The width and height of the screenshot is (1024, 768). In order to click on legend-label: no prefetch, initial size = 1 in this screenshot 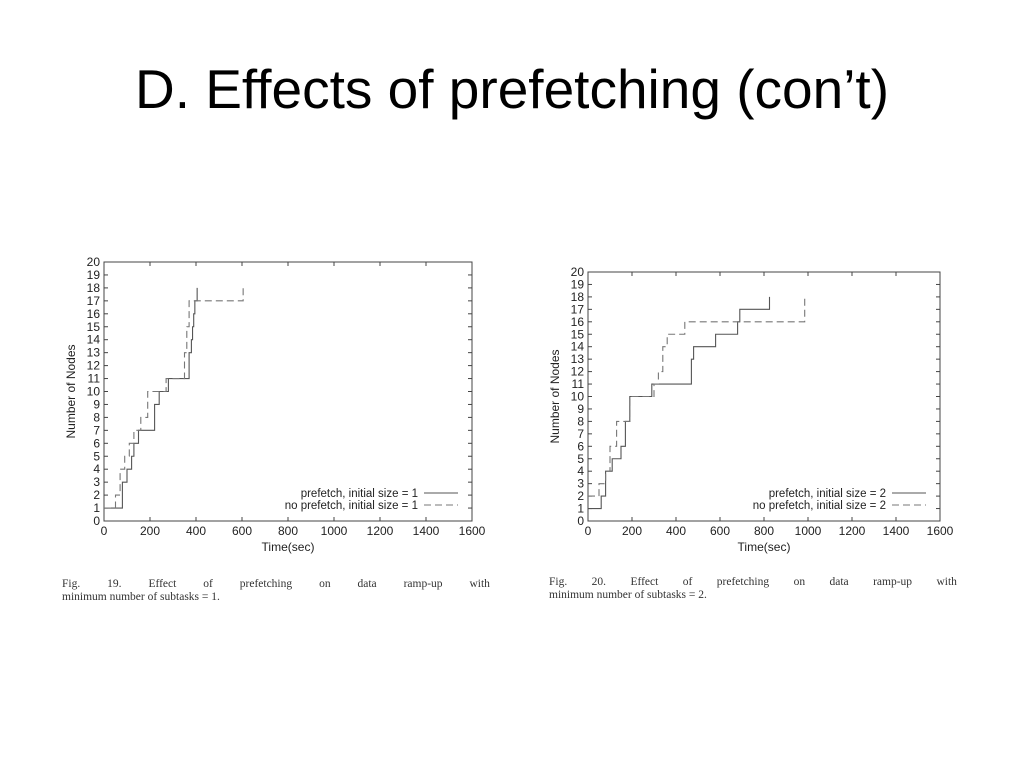, I will do `click(351, 506)`.